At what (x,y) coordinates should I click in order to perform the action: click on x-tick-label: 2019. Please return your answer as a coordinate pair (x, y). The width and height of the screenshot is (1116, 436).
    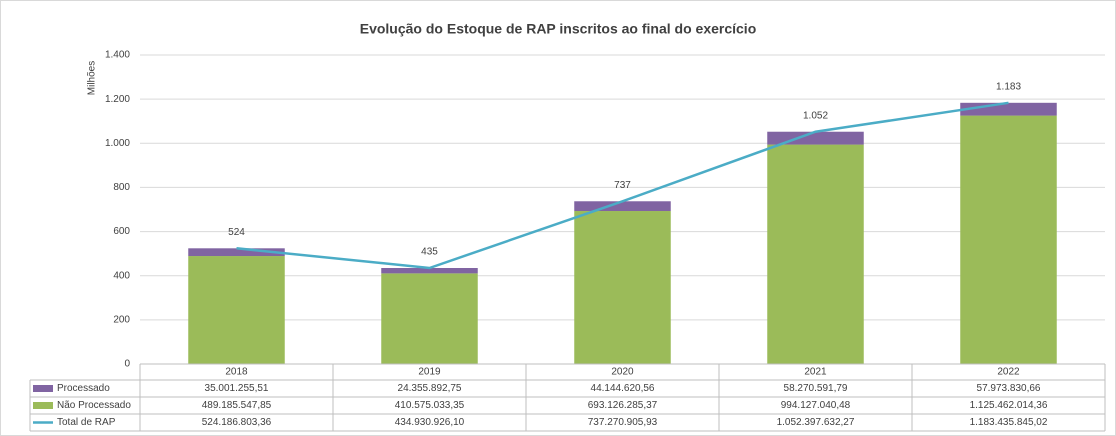
    Looking at the image, I should click on (429, 372).